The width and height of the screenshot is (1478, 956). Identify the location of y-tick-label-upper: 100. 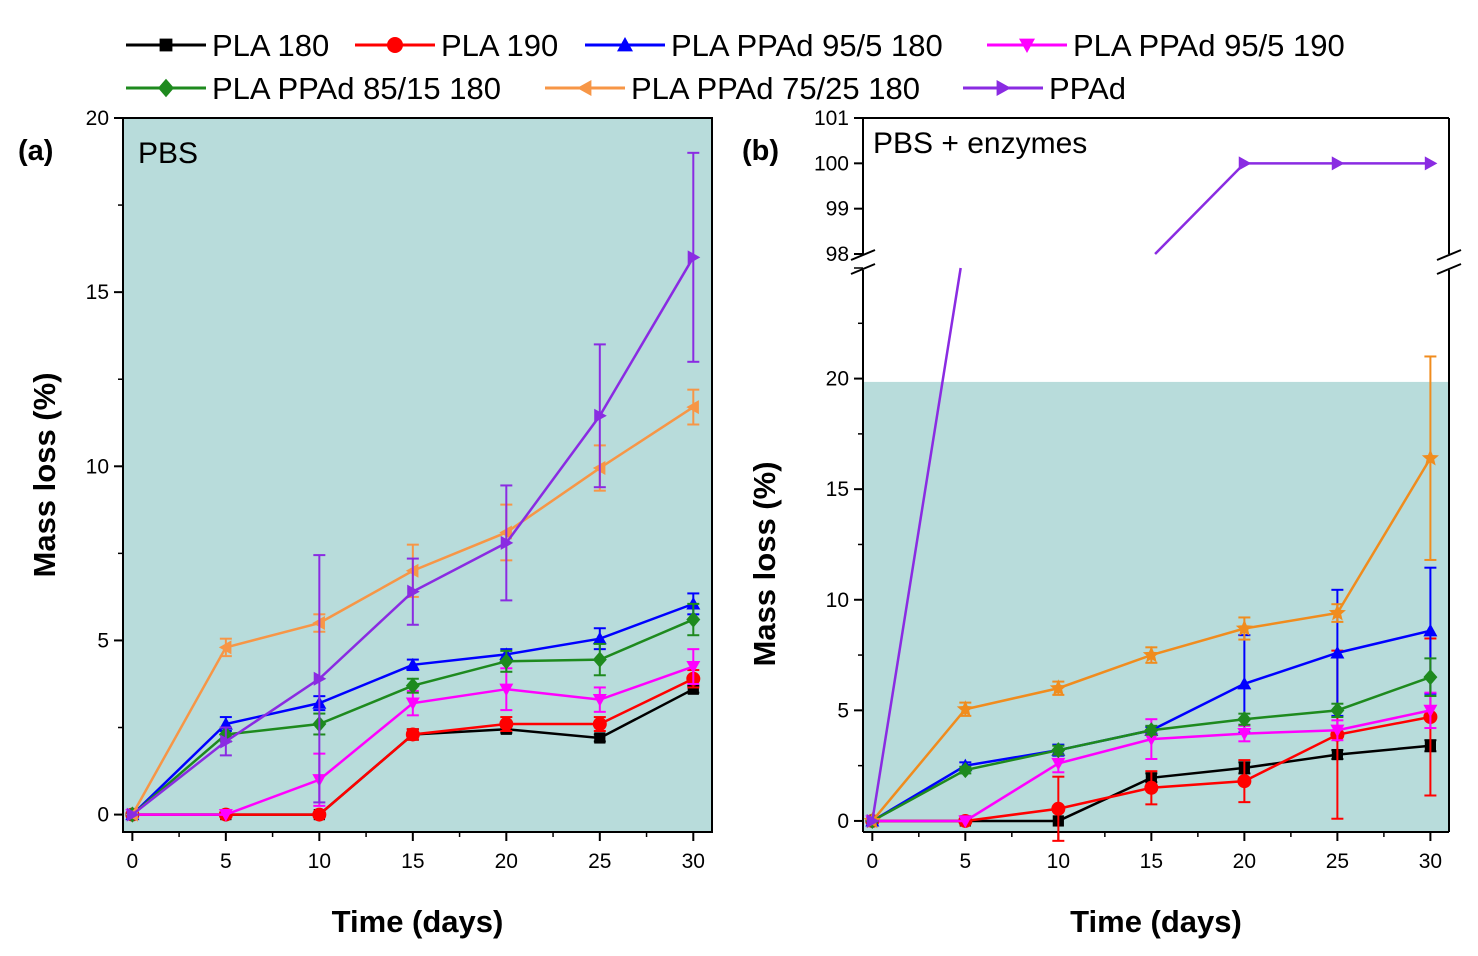
(831, 163).